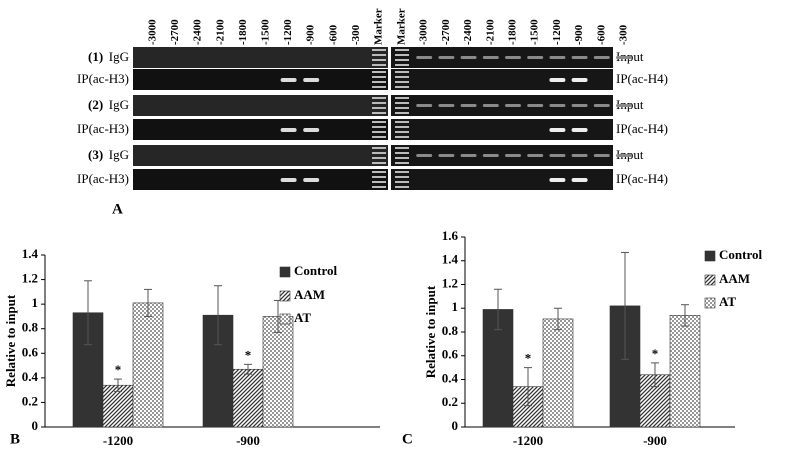 The width and height of the screenshot is (787, 453). What do you see at coordinates (220, 32) in the screenshot?
I see `lane-label: -2100` at bounding box center [220, 32].